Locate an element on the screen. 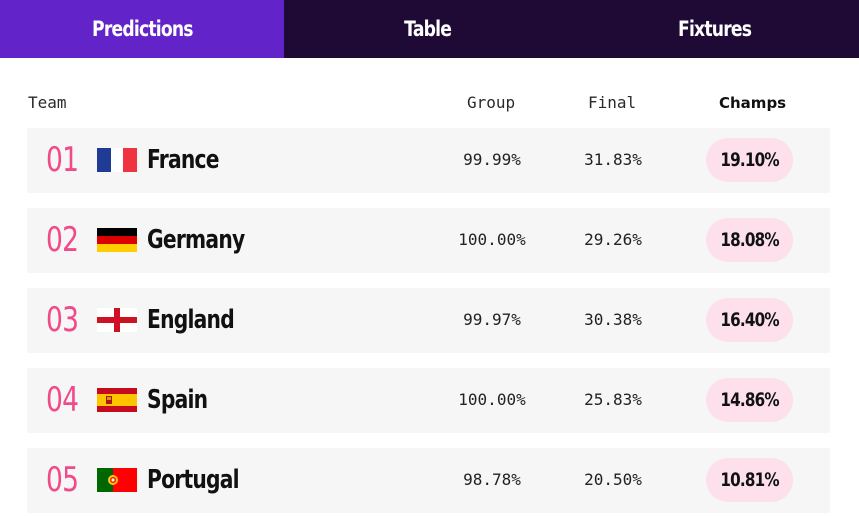  champs-probability: 14.86% is located at coordinates (749, 400).